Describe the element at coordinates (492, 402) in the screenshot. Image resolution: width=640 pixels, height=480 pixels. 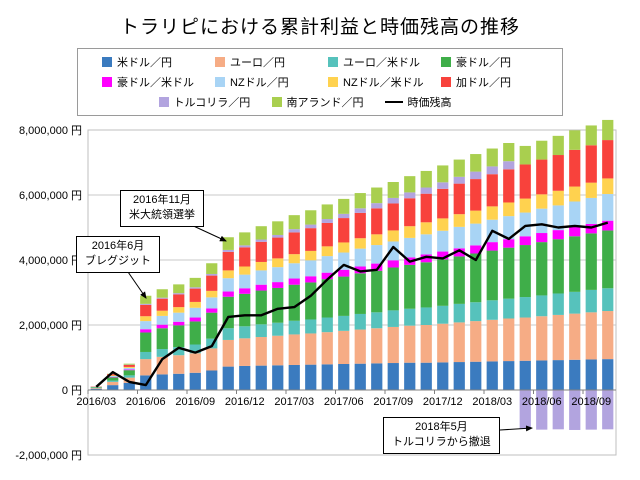
I see `x-axis-label: 2018/03` at that location.